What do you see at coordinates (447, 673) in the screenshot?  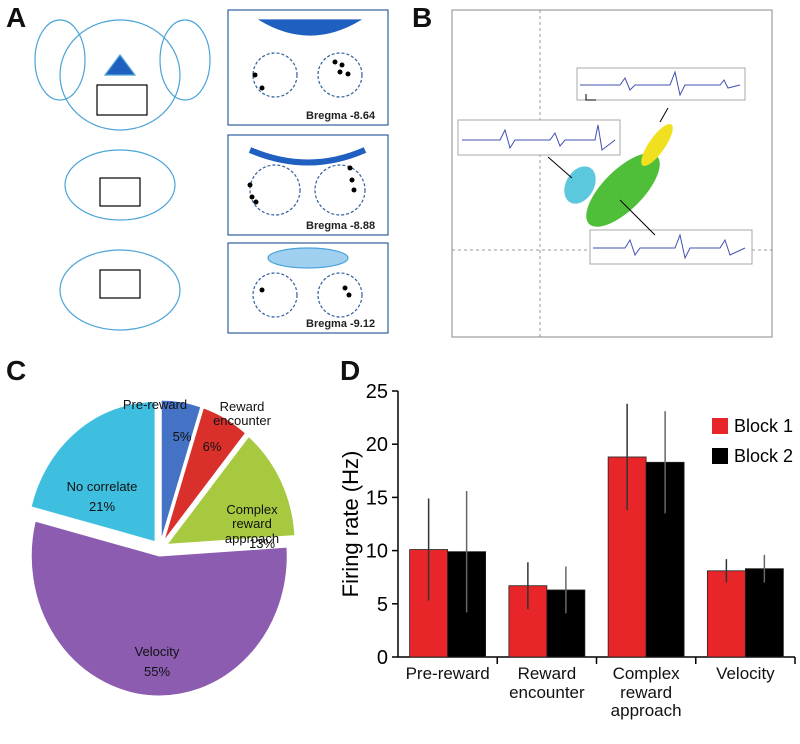 I see `x-tick-label: Pre-reward` at bounding box center [447, 673].